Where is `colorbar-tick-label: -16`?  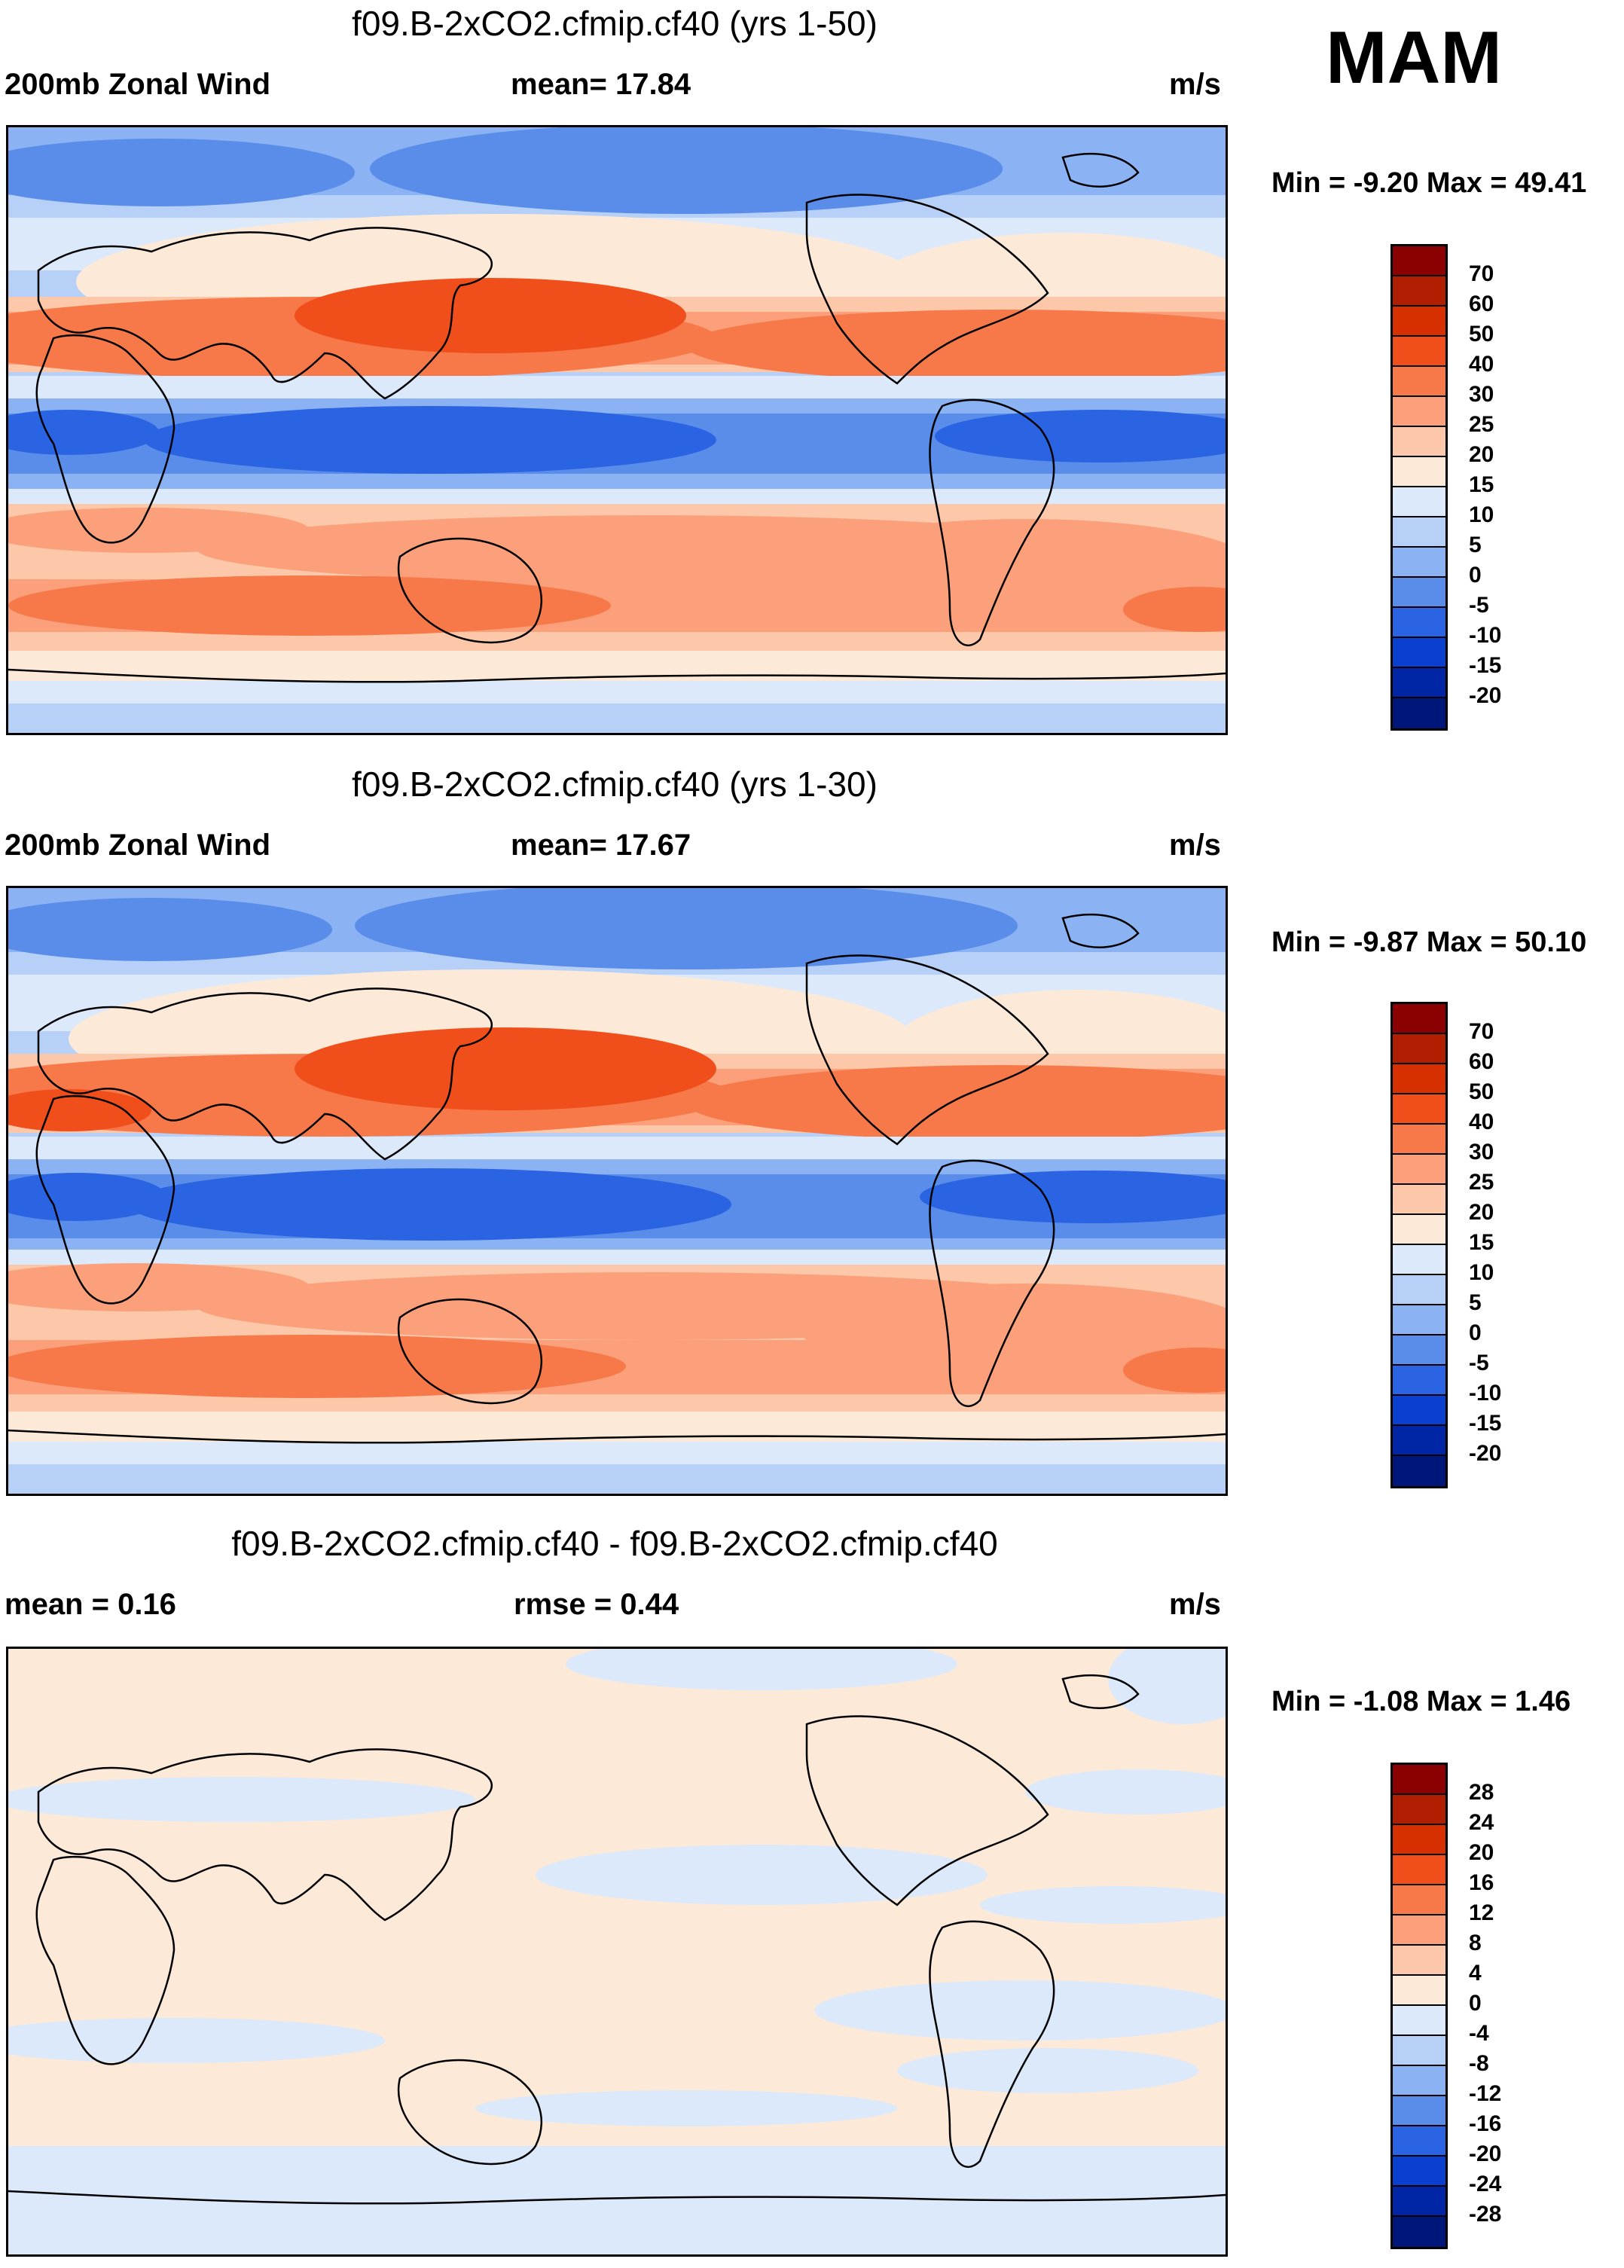 colorbar-tick-label: -16 is located at coordinates (1486, 2123).